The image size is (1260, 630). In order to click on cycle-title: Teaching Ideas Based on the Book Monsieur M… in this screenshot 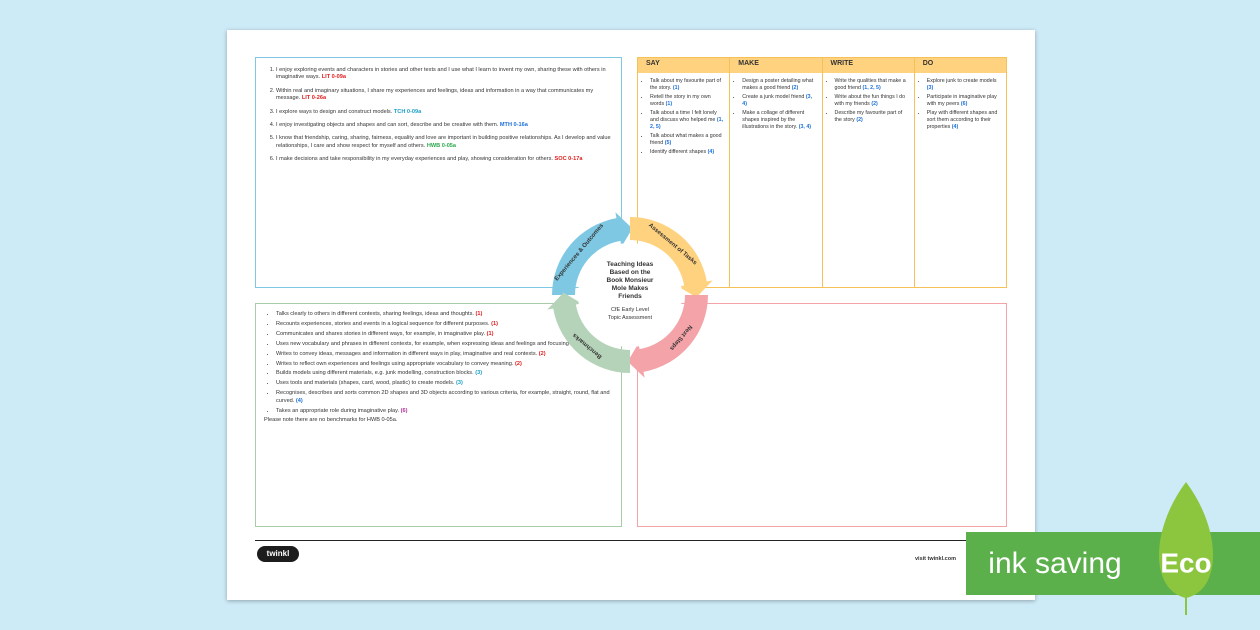, I will do `click(630, 280)`.